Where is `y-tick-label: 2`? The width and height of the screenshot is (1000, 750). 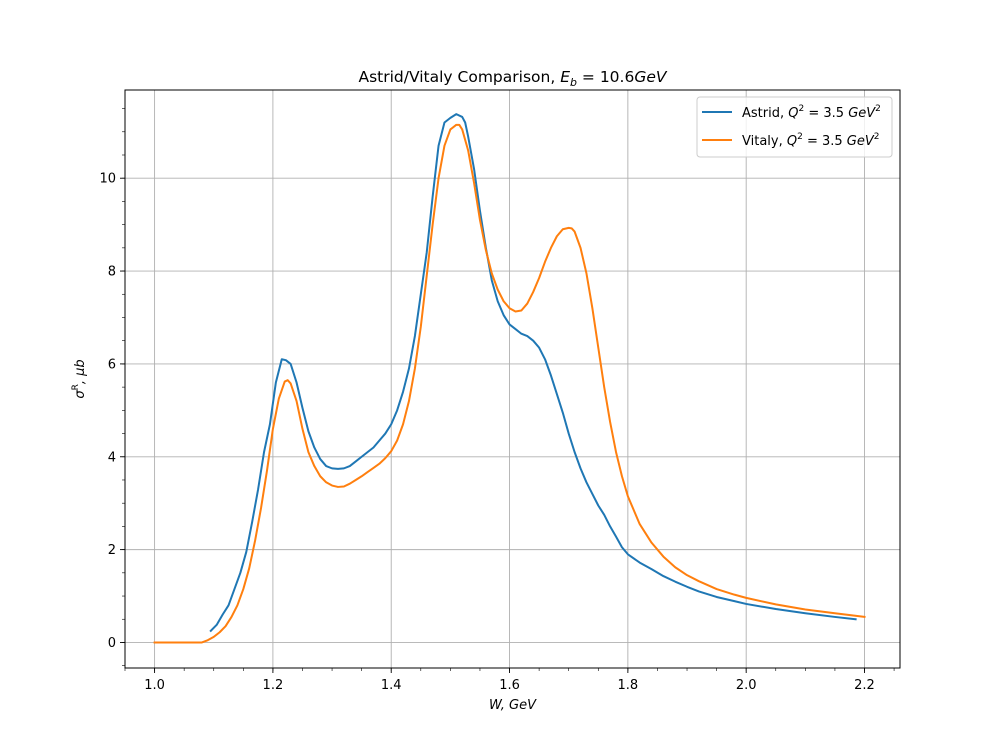
y-tick-label: 2 is located at coordinates (112, 550).